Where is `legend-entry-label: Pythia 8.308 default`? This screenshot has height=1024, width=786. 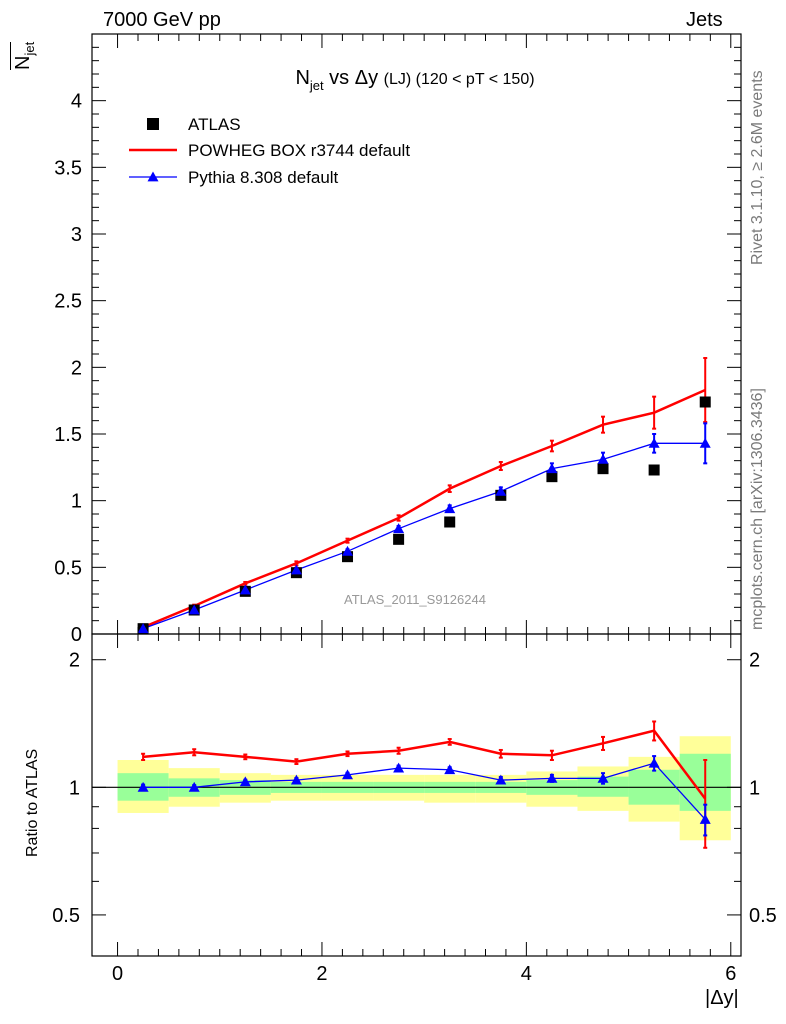
legend-entry-label: Pythia 8.308 default is located at coordinates (263, 177).